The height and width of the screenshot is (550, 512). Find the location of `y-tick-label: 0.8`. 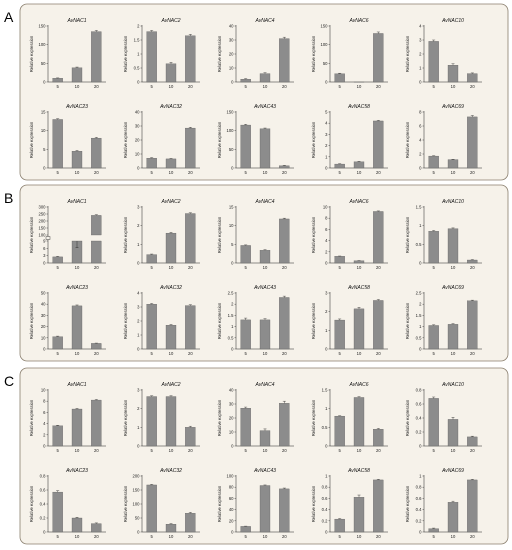

y-tick-label: 0.8 is located at coordinates (325, 487).